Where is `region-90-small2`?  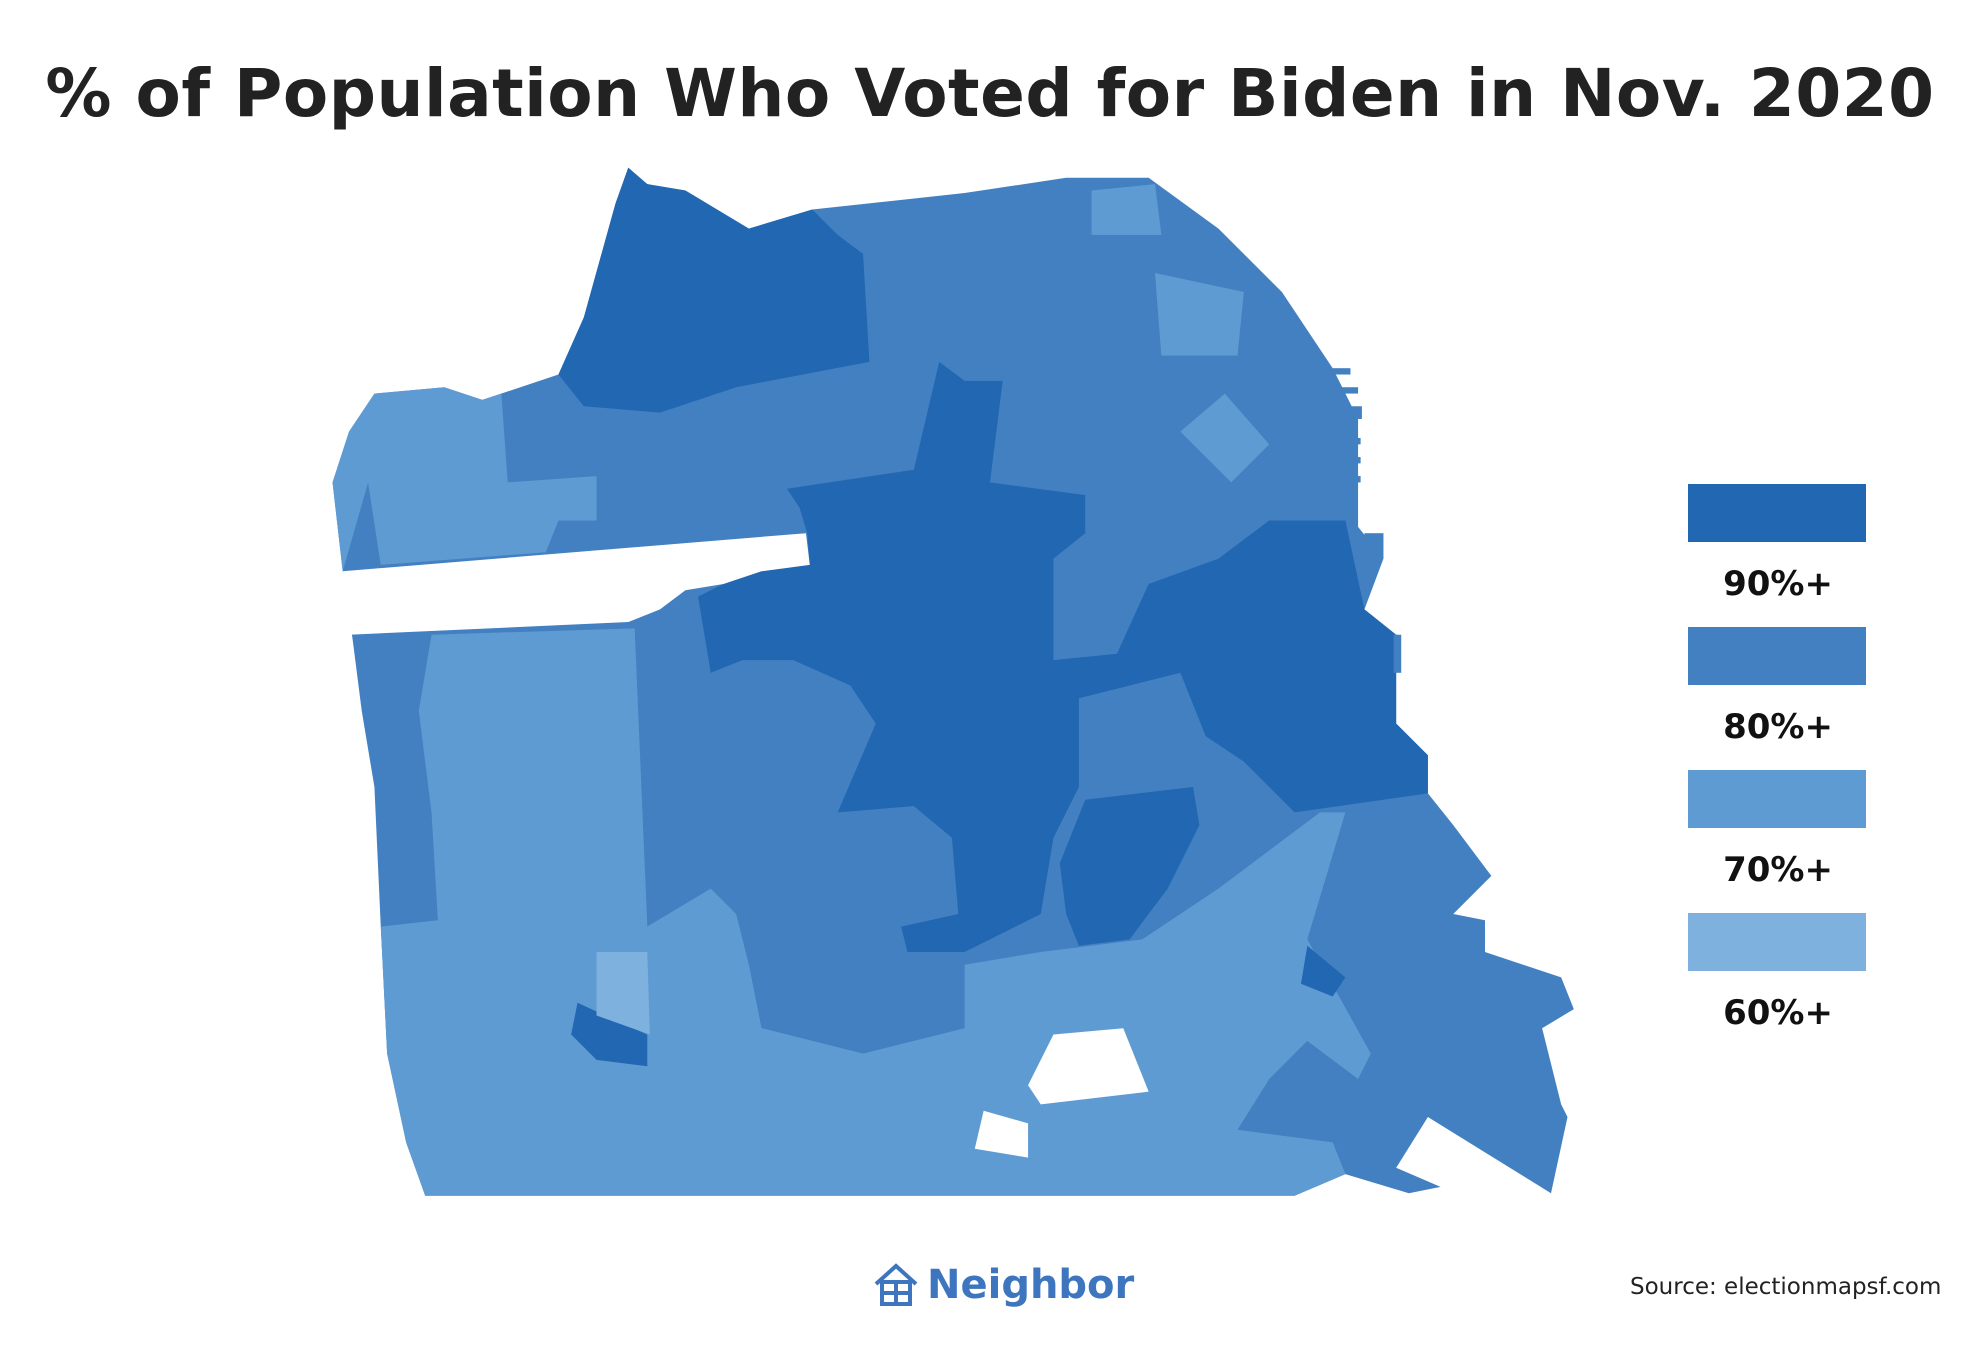 region-90-small2 is located at coordinates (1323, 971).